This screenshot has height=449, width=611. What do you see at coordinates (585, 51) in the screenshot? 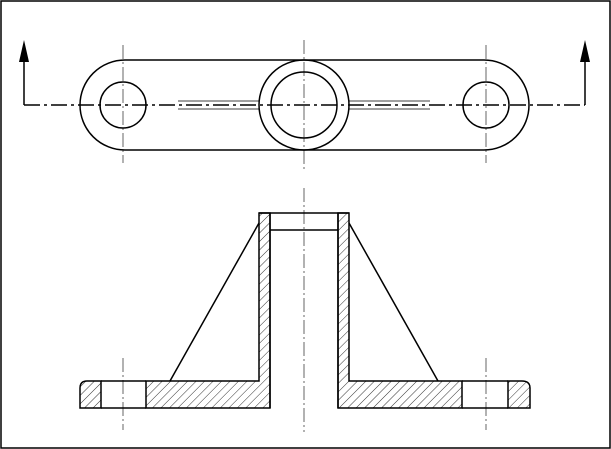
I see `section-arrow-right-head` at bounding box center [585, 51].